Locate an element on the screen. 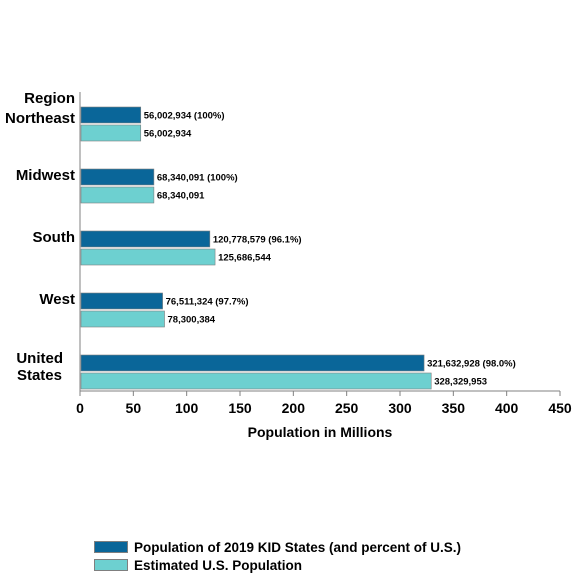  x-axis-title: Population in Millions is located at coordinates (320, 432).